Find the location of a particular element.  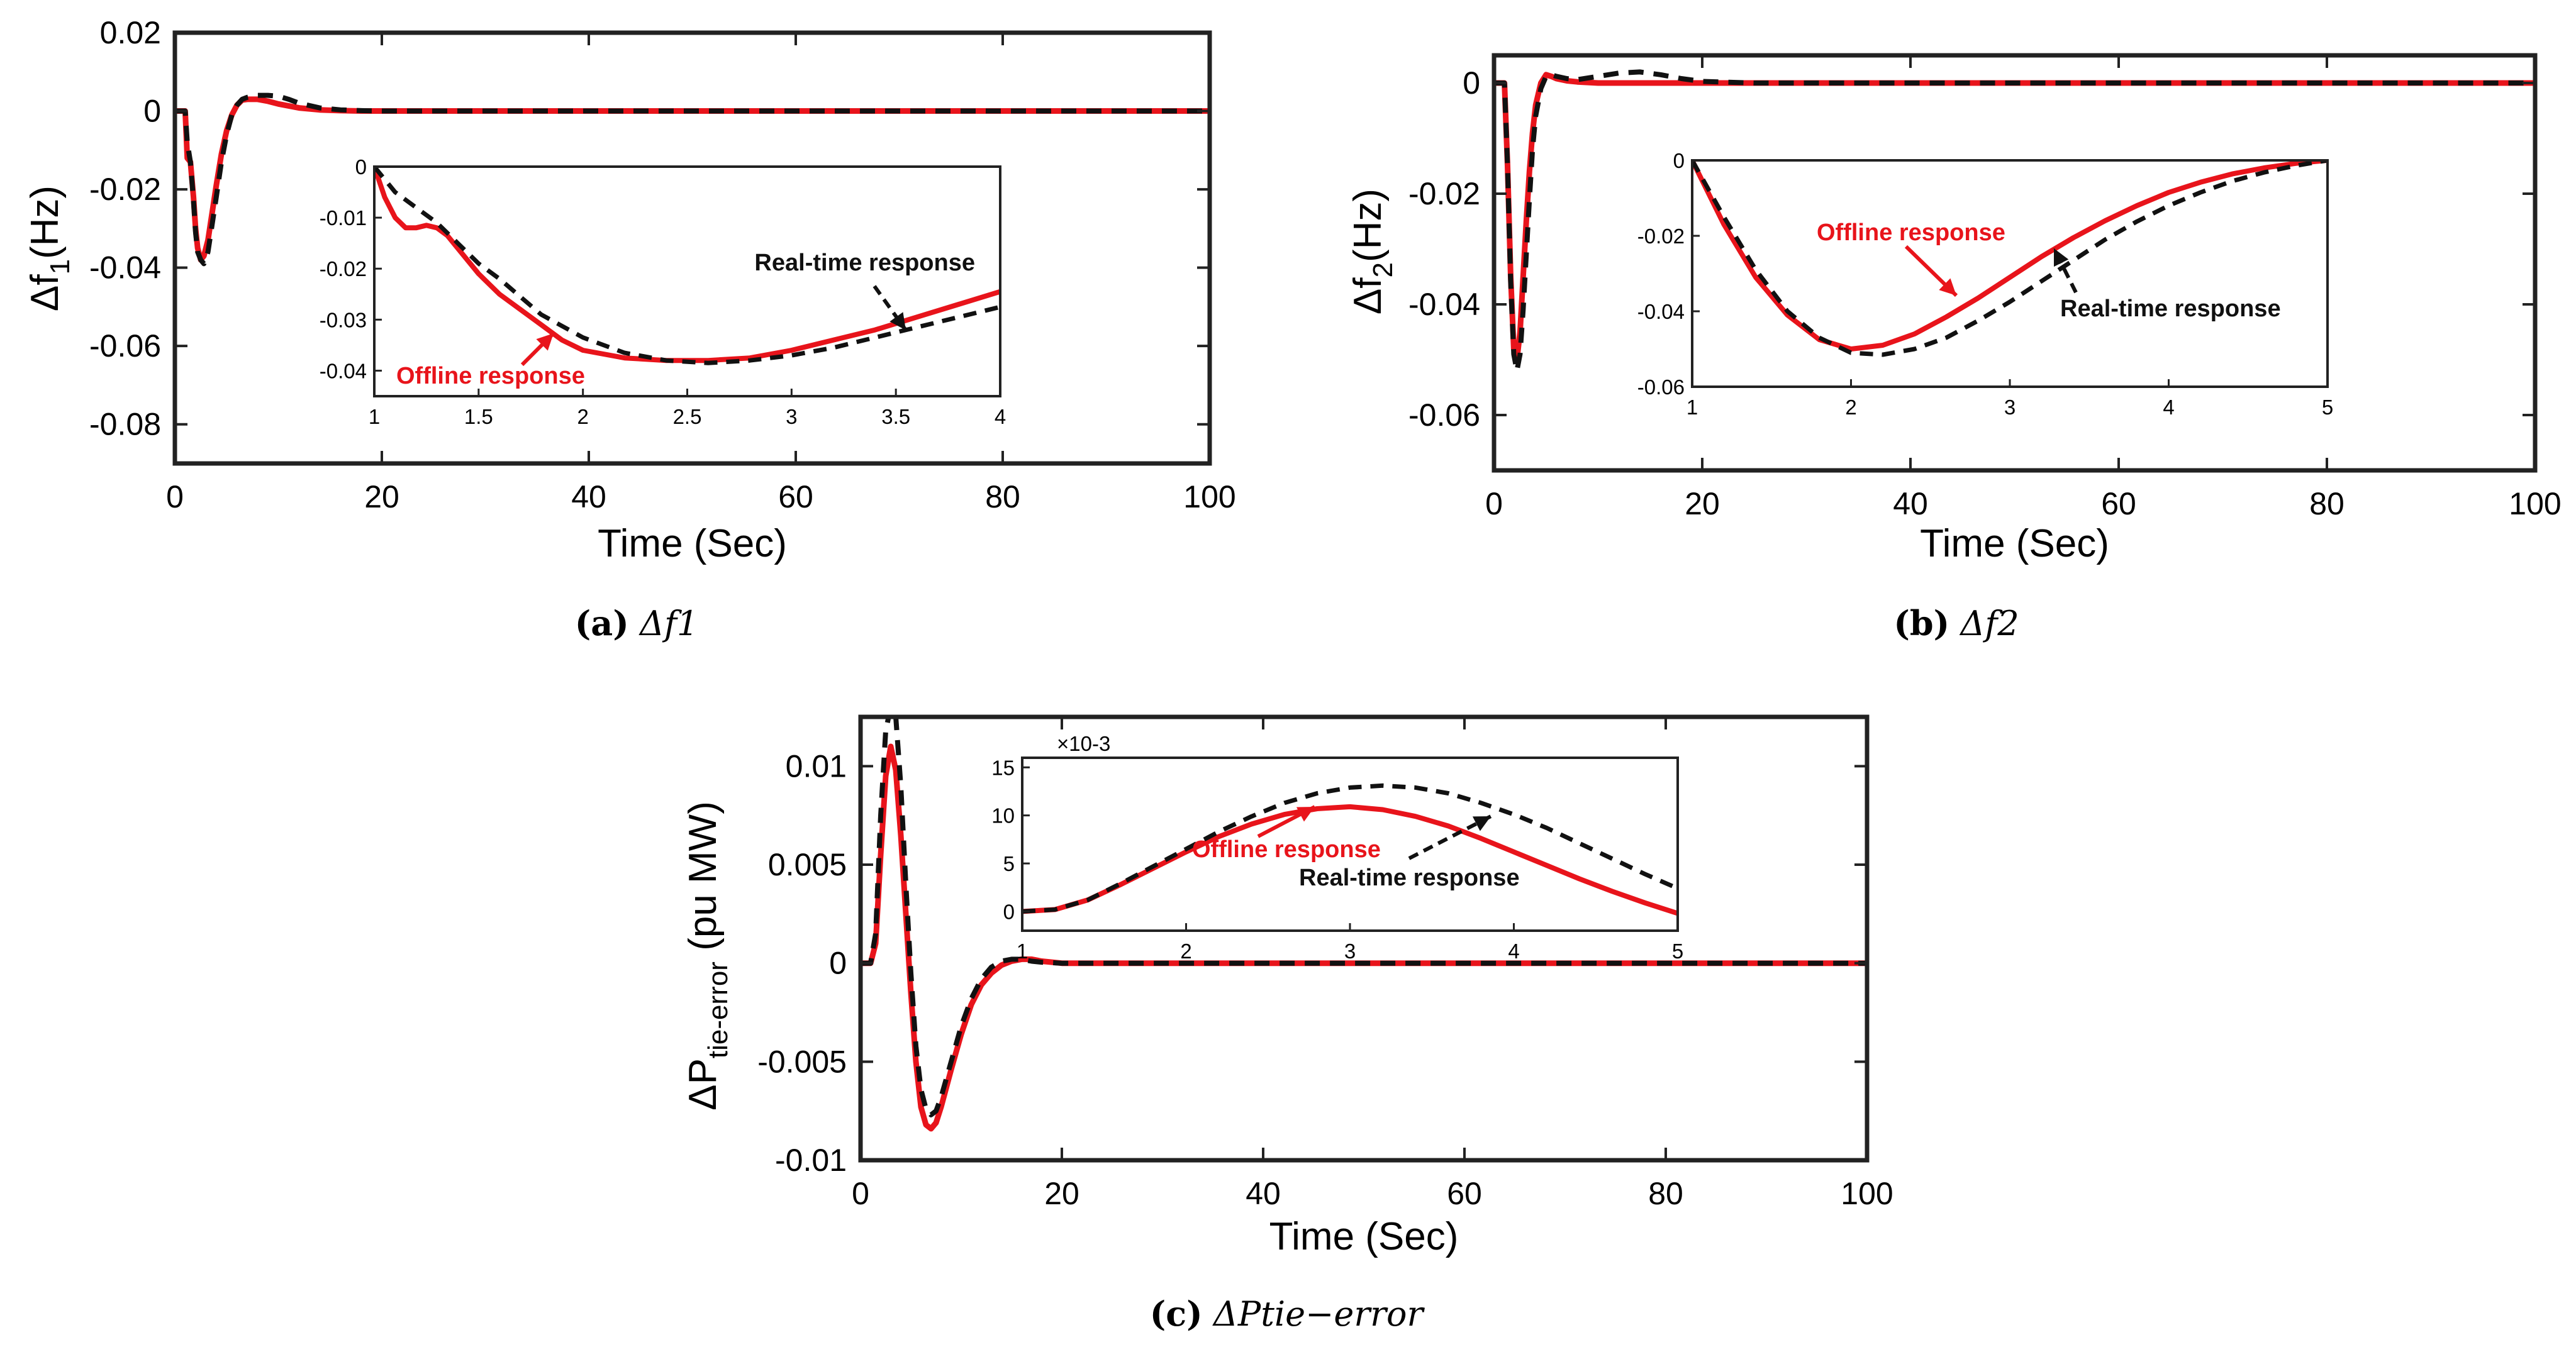

inset-xtick-label-c: 4 is located at coordinates (1513, 951).